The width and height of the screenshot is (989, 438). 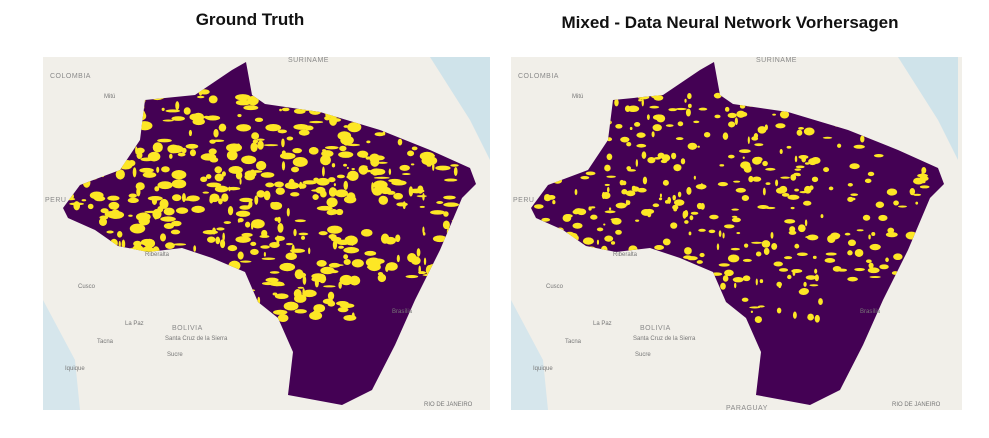 I want to click on map-label: Sucre, so click(x=175, y=355).